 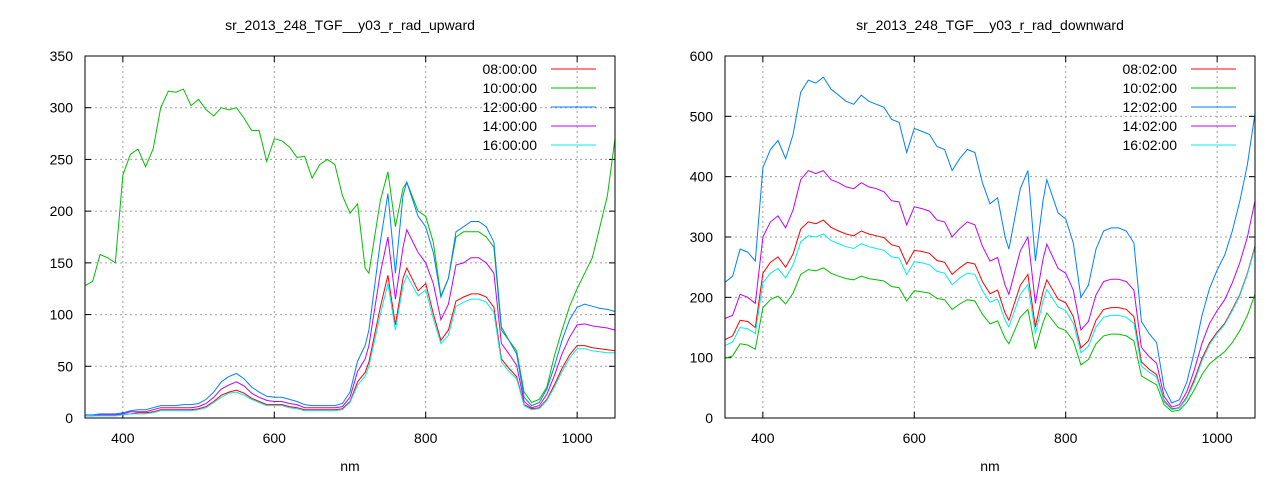 What do you see at coordinates (1150, 69) in the screenshot?
I see `legend-label: 08:02:00` at bounding box center [1150, 69].